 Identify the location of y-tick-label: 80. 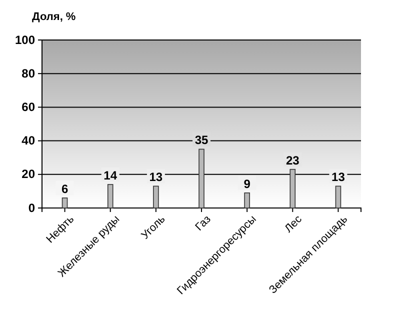
(29, 73).